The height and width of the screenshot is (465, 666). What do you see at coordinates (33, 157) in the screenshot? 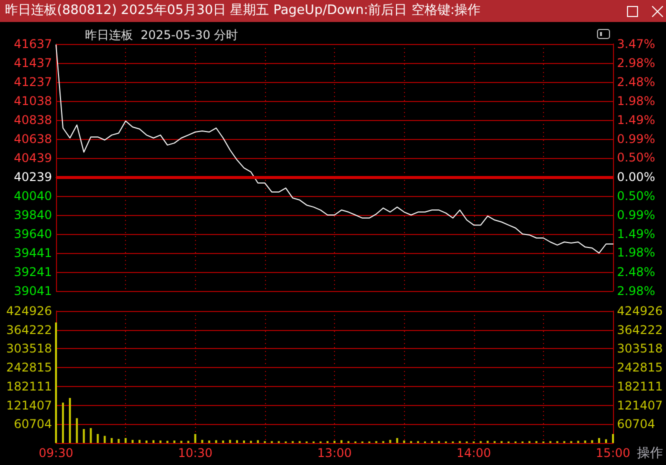
I see `y-tick-label: 40439` at bounding box center [33, 157].